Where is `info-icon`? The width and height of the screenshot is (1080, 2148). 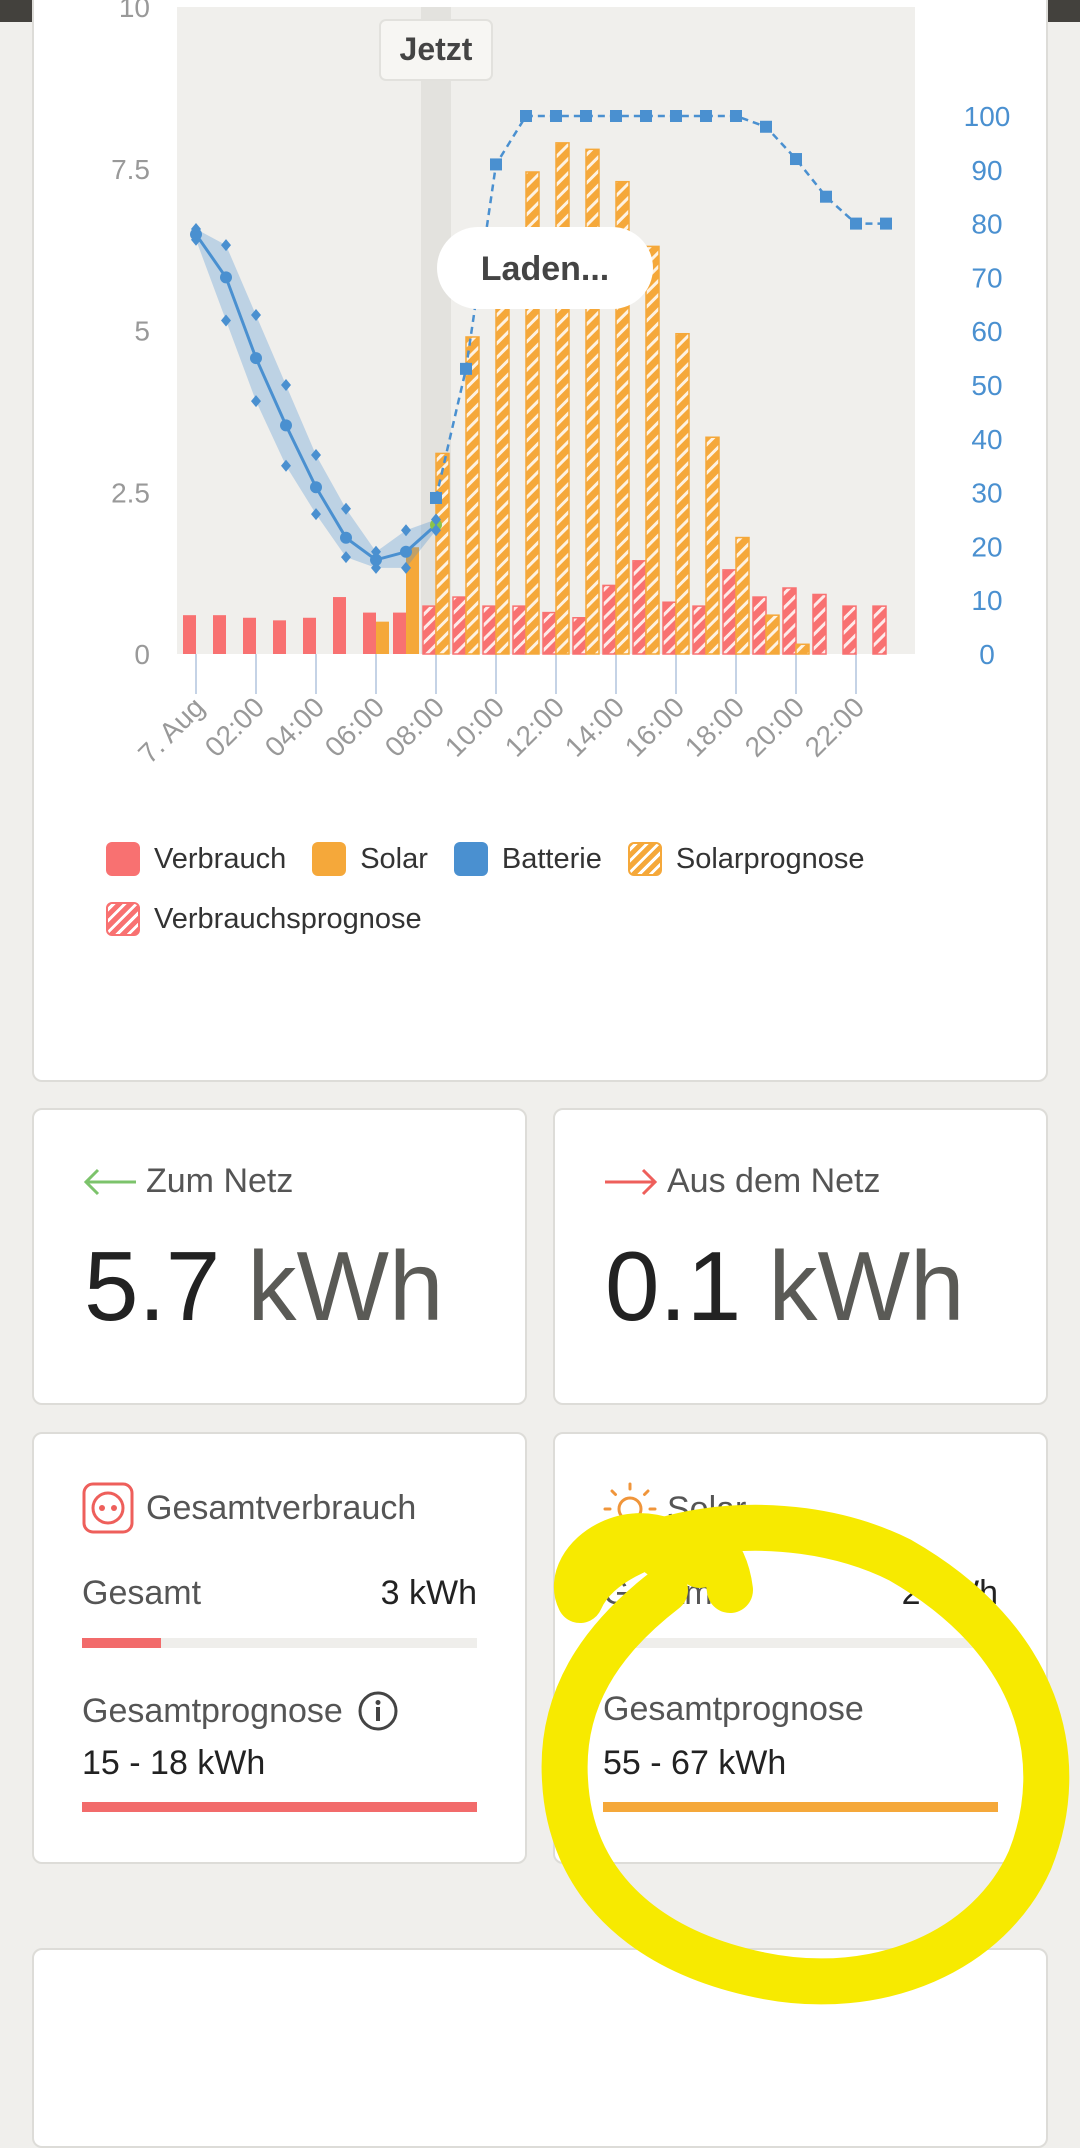
info-icon is located at coordinates (378, 1711).